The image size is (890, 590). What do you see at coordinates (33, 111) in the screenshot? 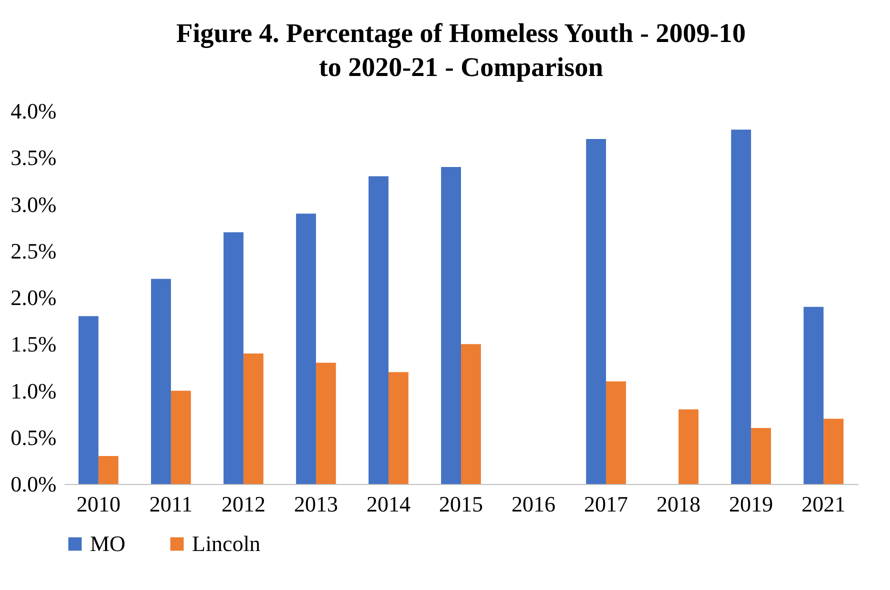
I see `y-tick-label: 4.0%` at bounding box center [33, 111].